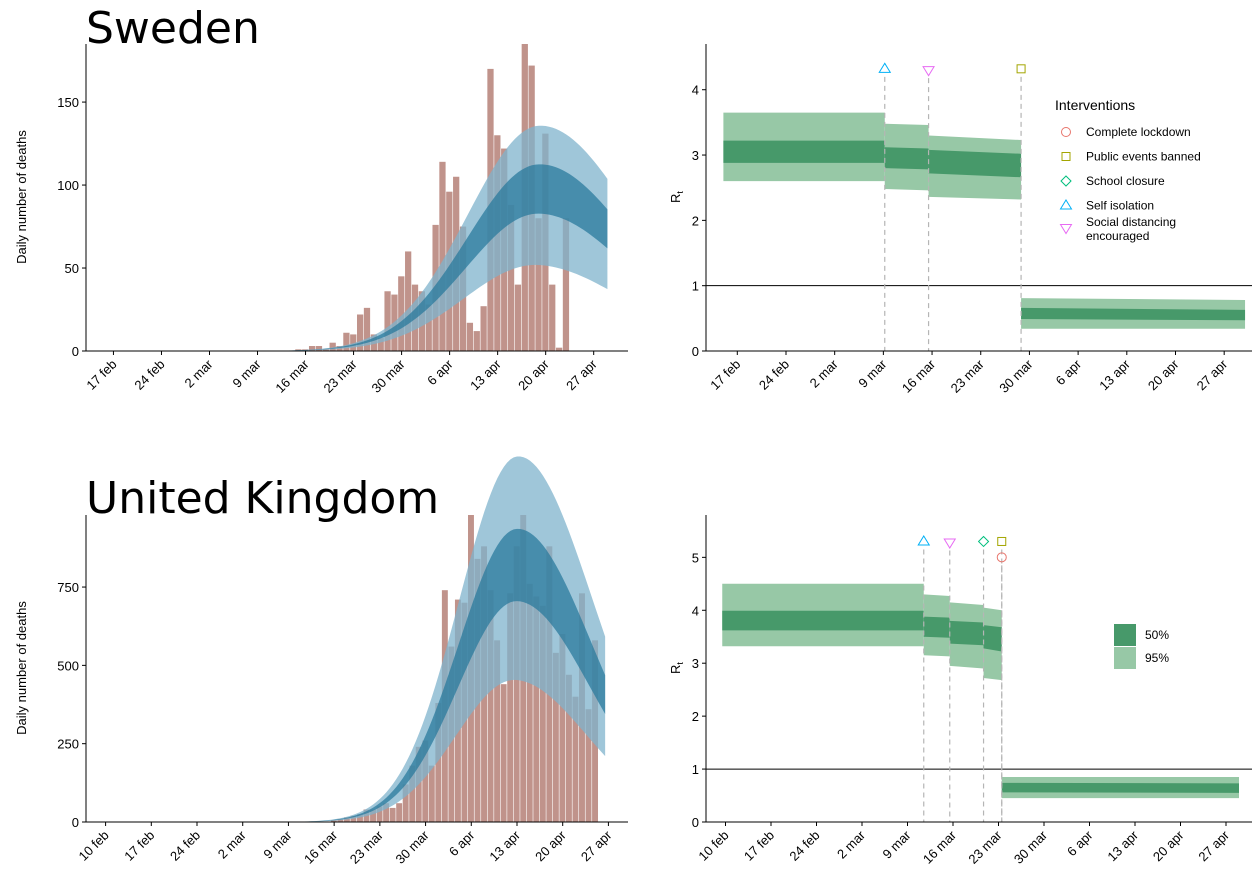 The height and width of the screenshot is (873, 1252). What do you see at coordinates (1157, 658) in the screenshot?
I see `ci-legend-label: 95%` at bounding box center [1157, 658].